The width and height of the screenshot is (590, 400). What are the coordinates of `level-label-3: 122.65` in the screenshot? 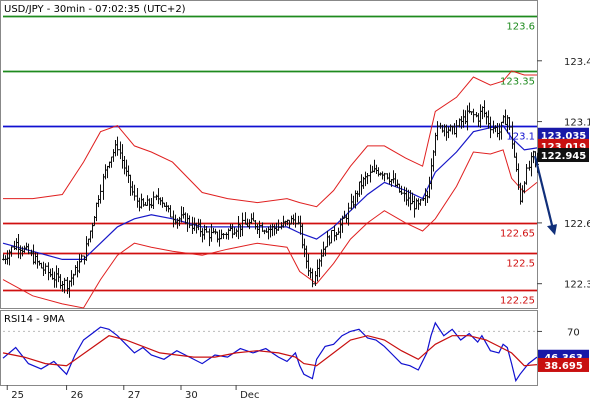 It's located at (517, 234).